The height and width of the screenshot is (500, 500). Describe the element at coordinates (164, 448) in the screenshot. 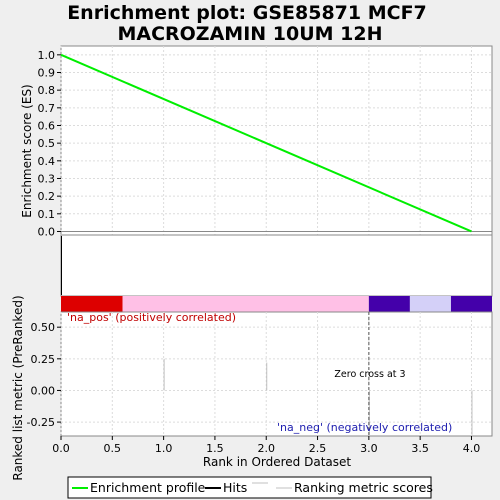

I see `x-tick-label: 1.0` at that location.